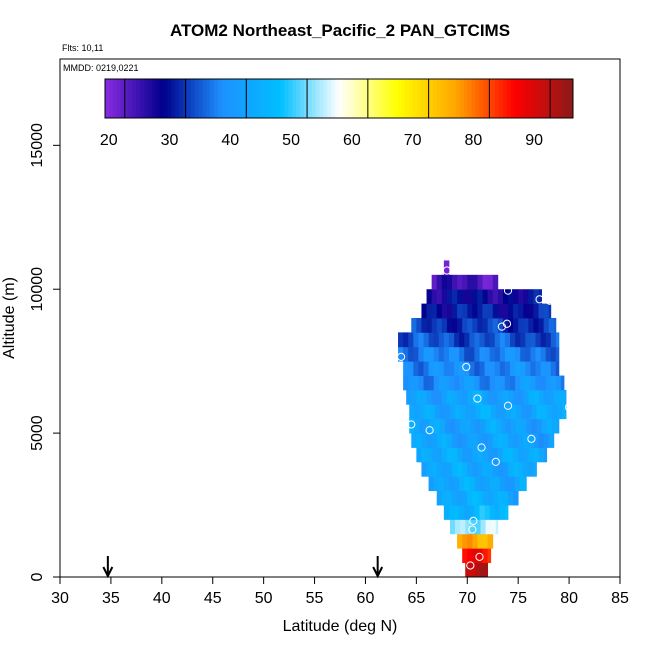 This screenshot has height=650, width=650. Describe the element at coordinates (366, 598) in the screenshot. I see `x-tick-label: 60` at that location.